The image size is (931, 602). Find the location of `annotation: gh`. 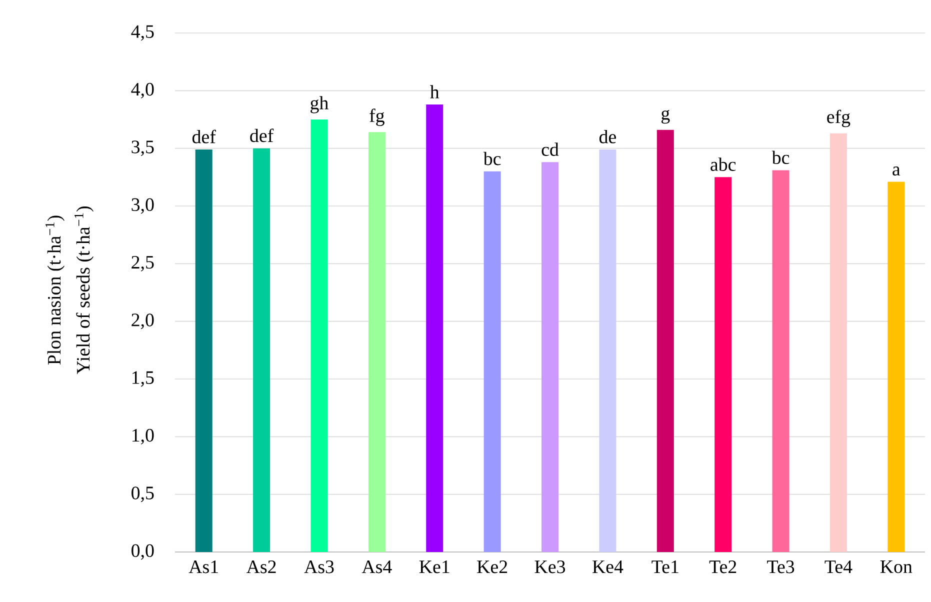

annotation: gh is located at coordinates (319, 105).